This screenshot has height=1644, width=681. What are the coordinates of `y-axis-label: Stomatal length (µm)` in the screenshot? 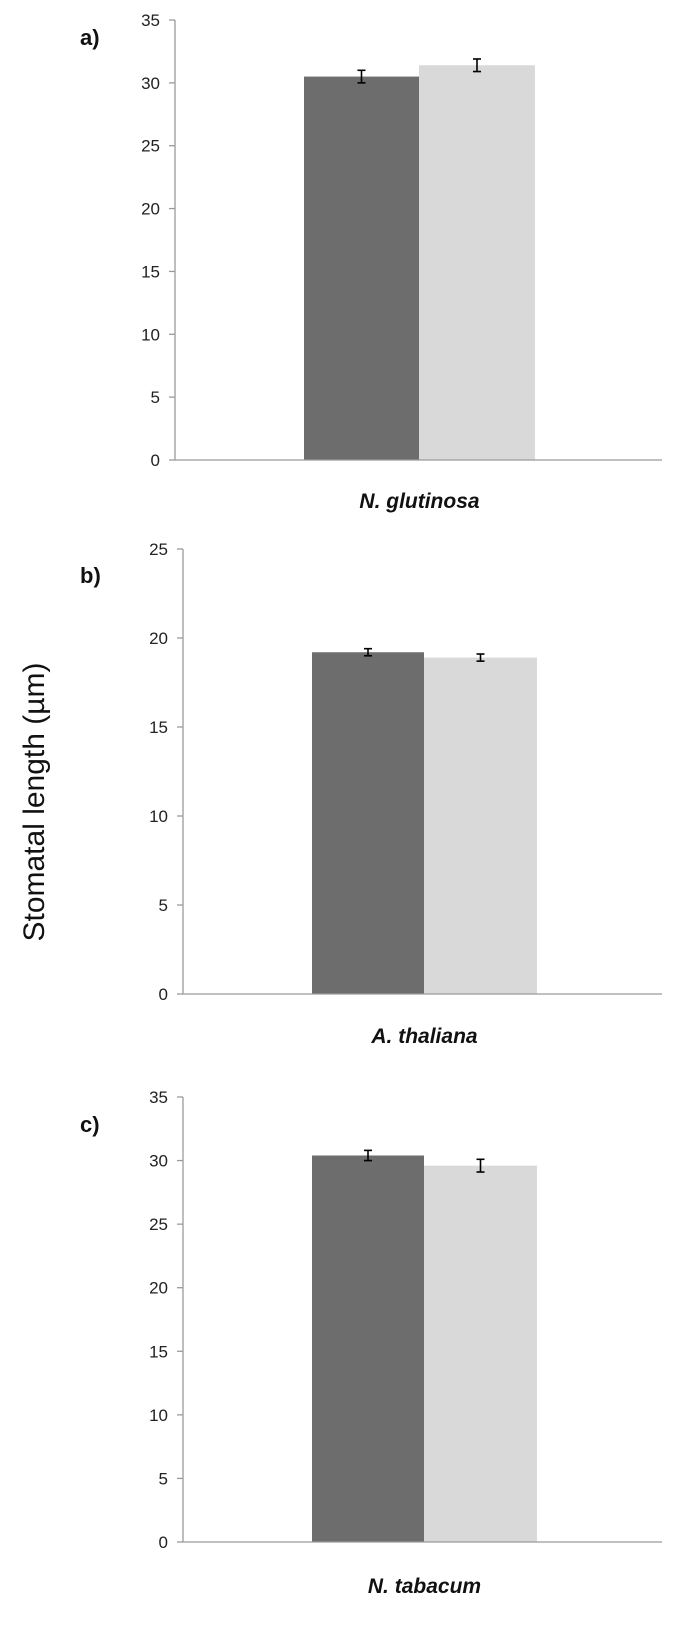 It's located at (34, 801).